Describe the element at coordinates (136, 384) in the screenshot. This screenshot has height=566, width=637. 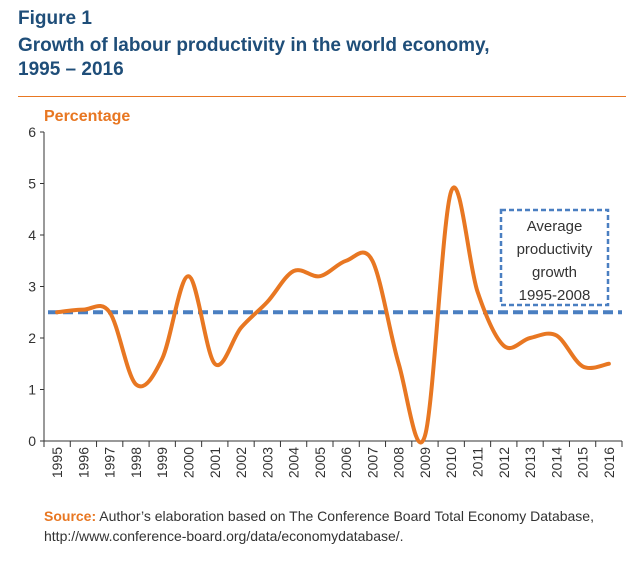
I see `data-point-1998` at that location.